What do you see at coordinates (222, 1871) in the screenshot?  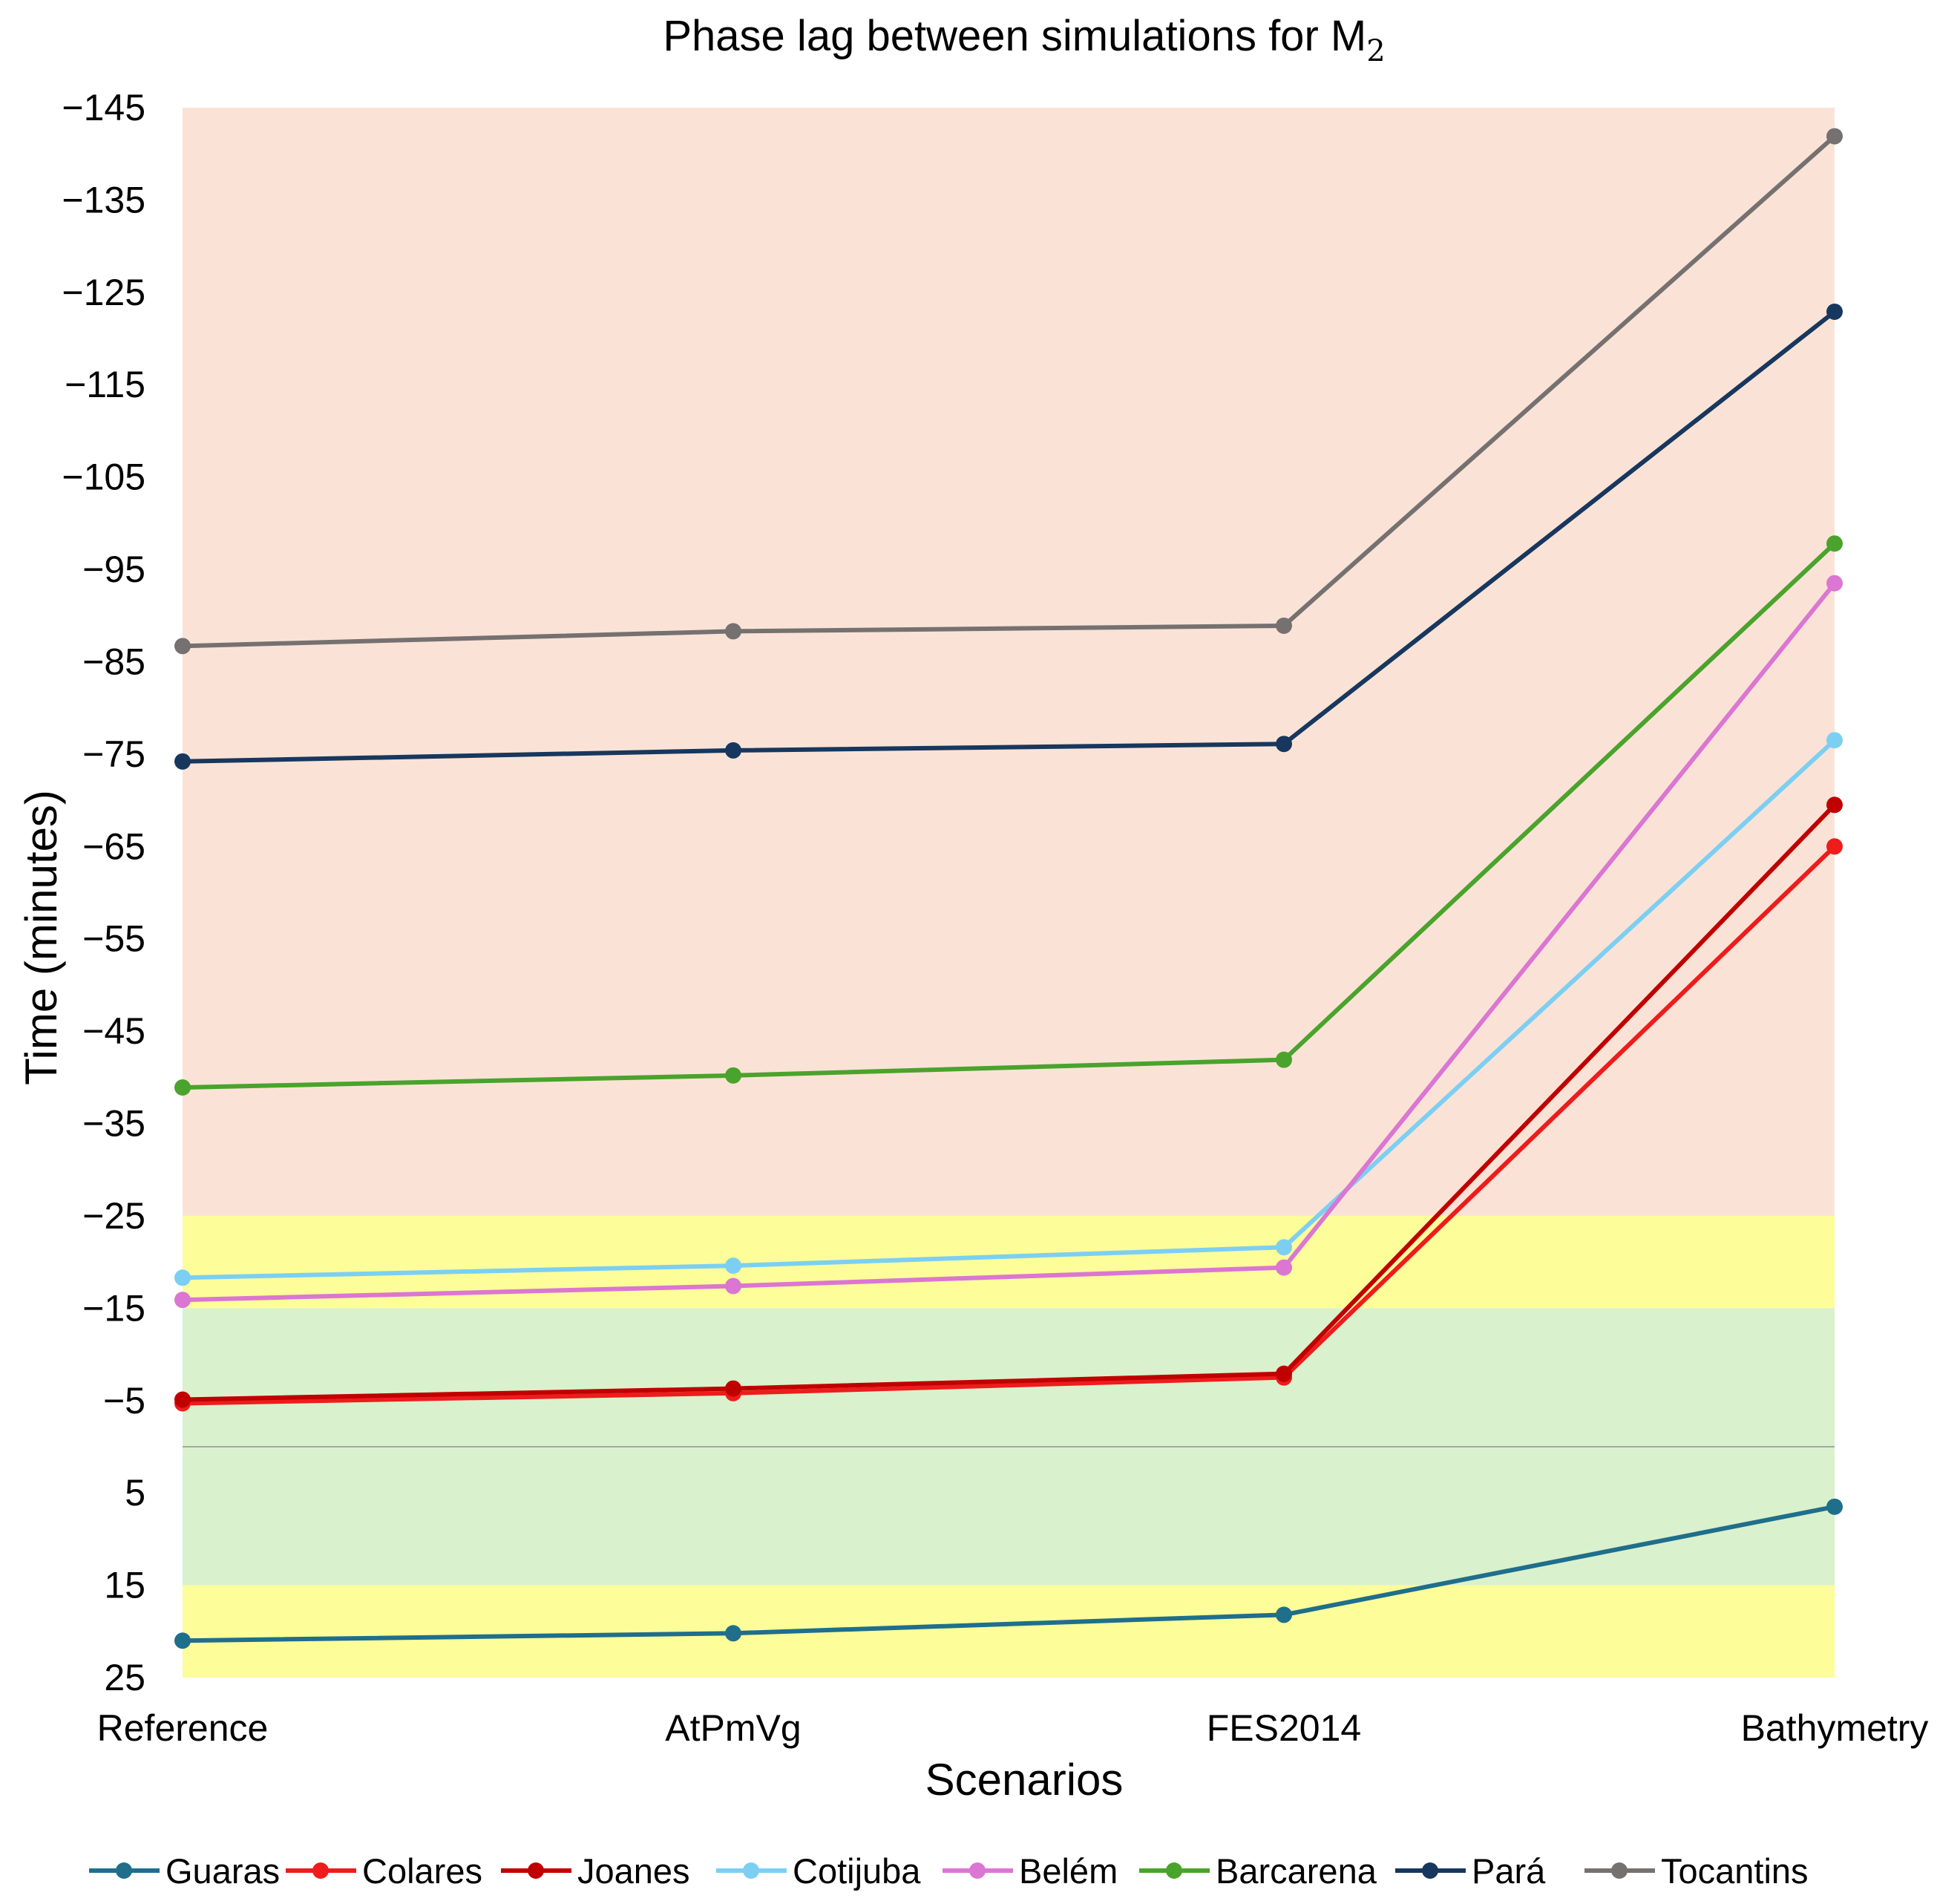 I see `legend-label: Guaras` at bounding box center [222, 1871].